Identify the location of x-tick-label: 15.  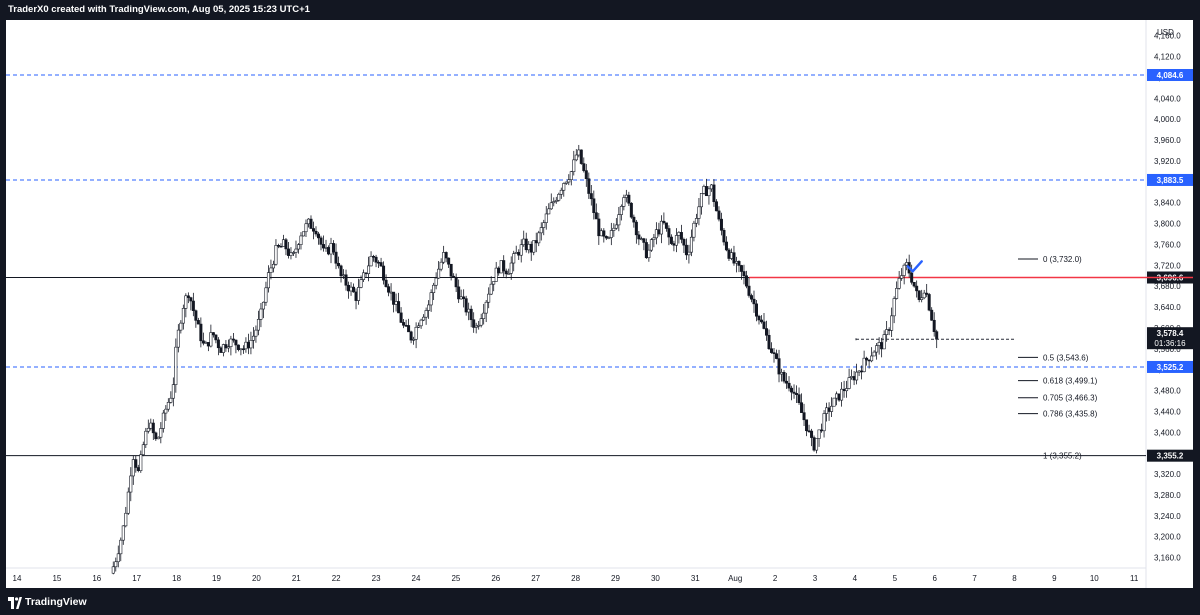
(56, 578).